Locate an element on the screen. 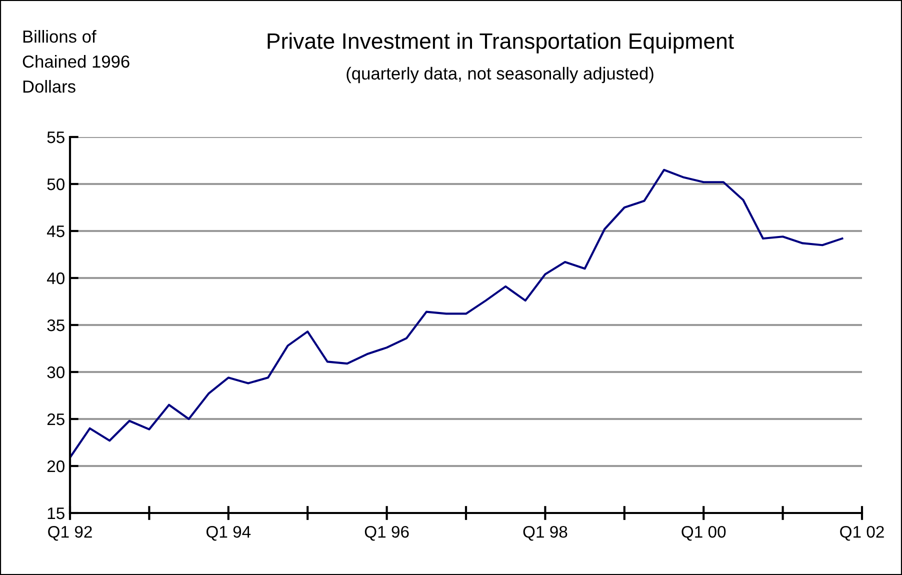 Image resolution: width=902 pixels, height=575 pixels. y-tick-label: 35 is located at coordinates (55, 325).